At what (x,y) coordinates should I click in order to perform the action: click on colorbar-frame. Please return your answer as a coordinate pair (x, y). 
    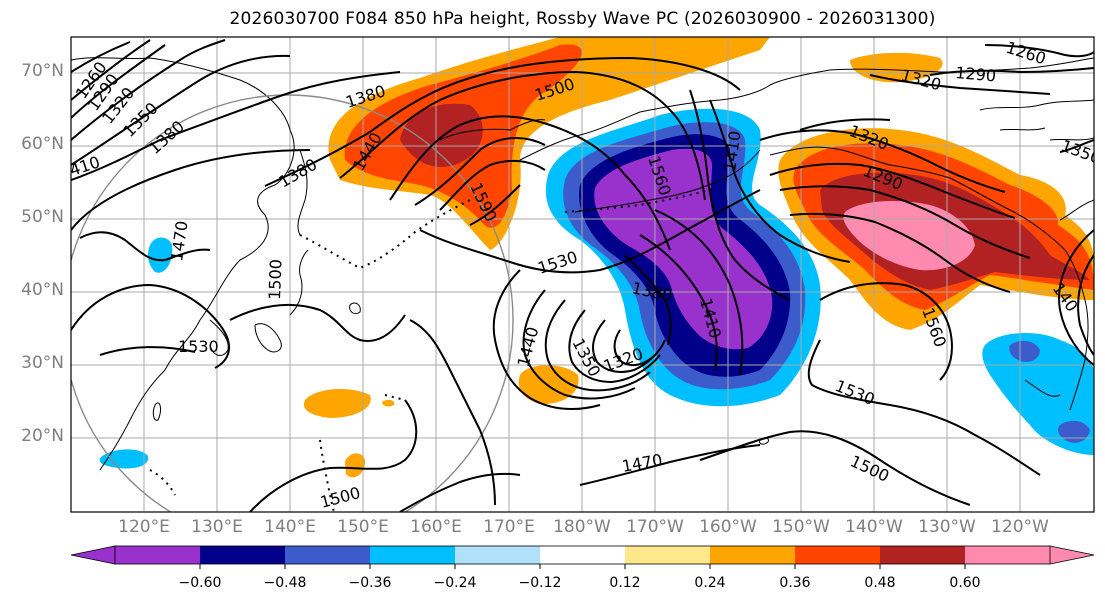
    Looking at the image, I should click on (582, 555).